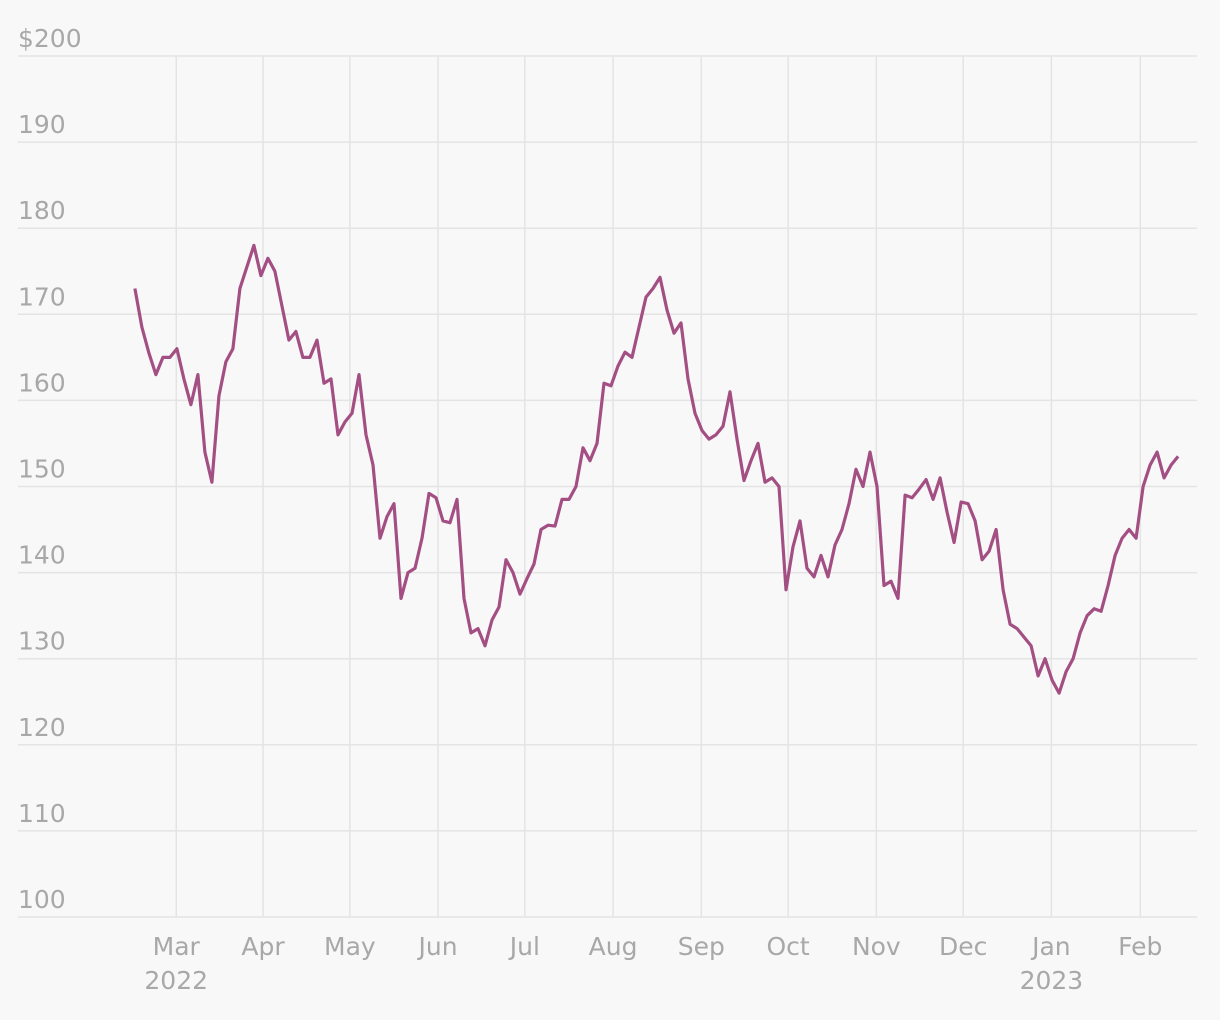 The width and height of the screenshot is (1220, 1020). I want to click on y-tick-label: 100, so click(42, 899).